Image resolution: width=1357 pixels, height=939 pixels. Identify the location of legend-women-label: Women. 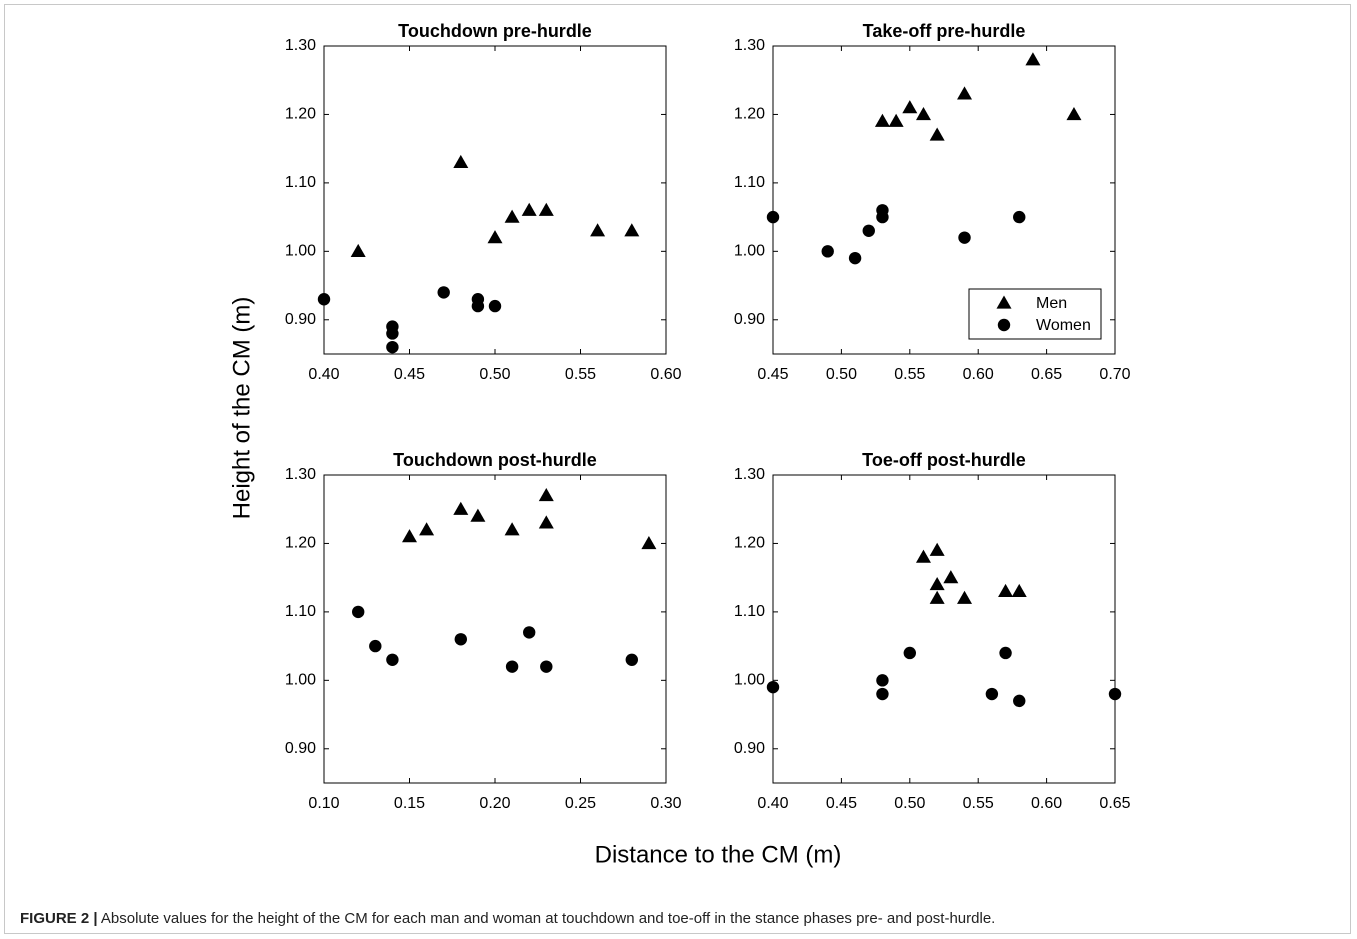
(1063, 325).